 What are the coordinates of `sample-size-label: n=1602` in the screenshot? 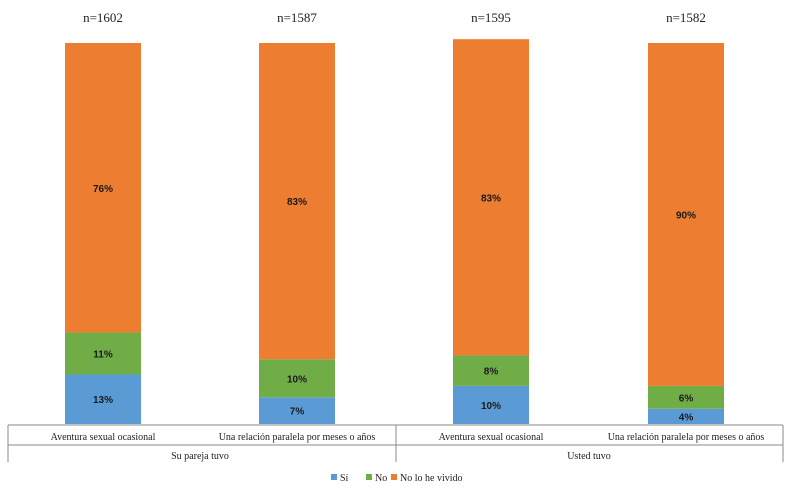 It's located at (103, 17).